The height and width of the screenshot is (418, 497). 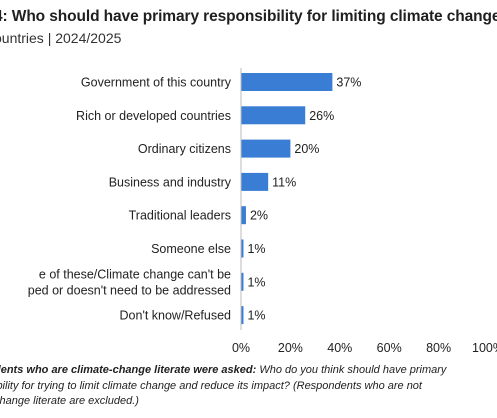 What do you see at coordinates (351, 370) in the screenshot?
I see `footnote-line-1-rest: Who do you think should have primary` at bounding box center [351, 370].